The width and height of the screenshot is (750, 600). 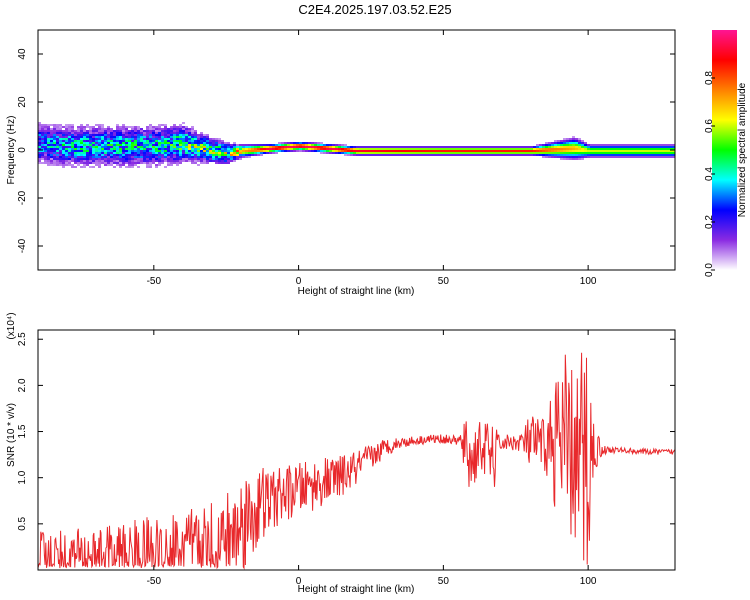 I want to click on x-tick-label: 50, so click(x=444, y=281).